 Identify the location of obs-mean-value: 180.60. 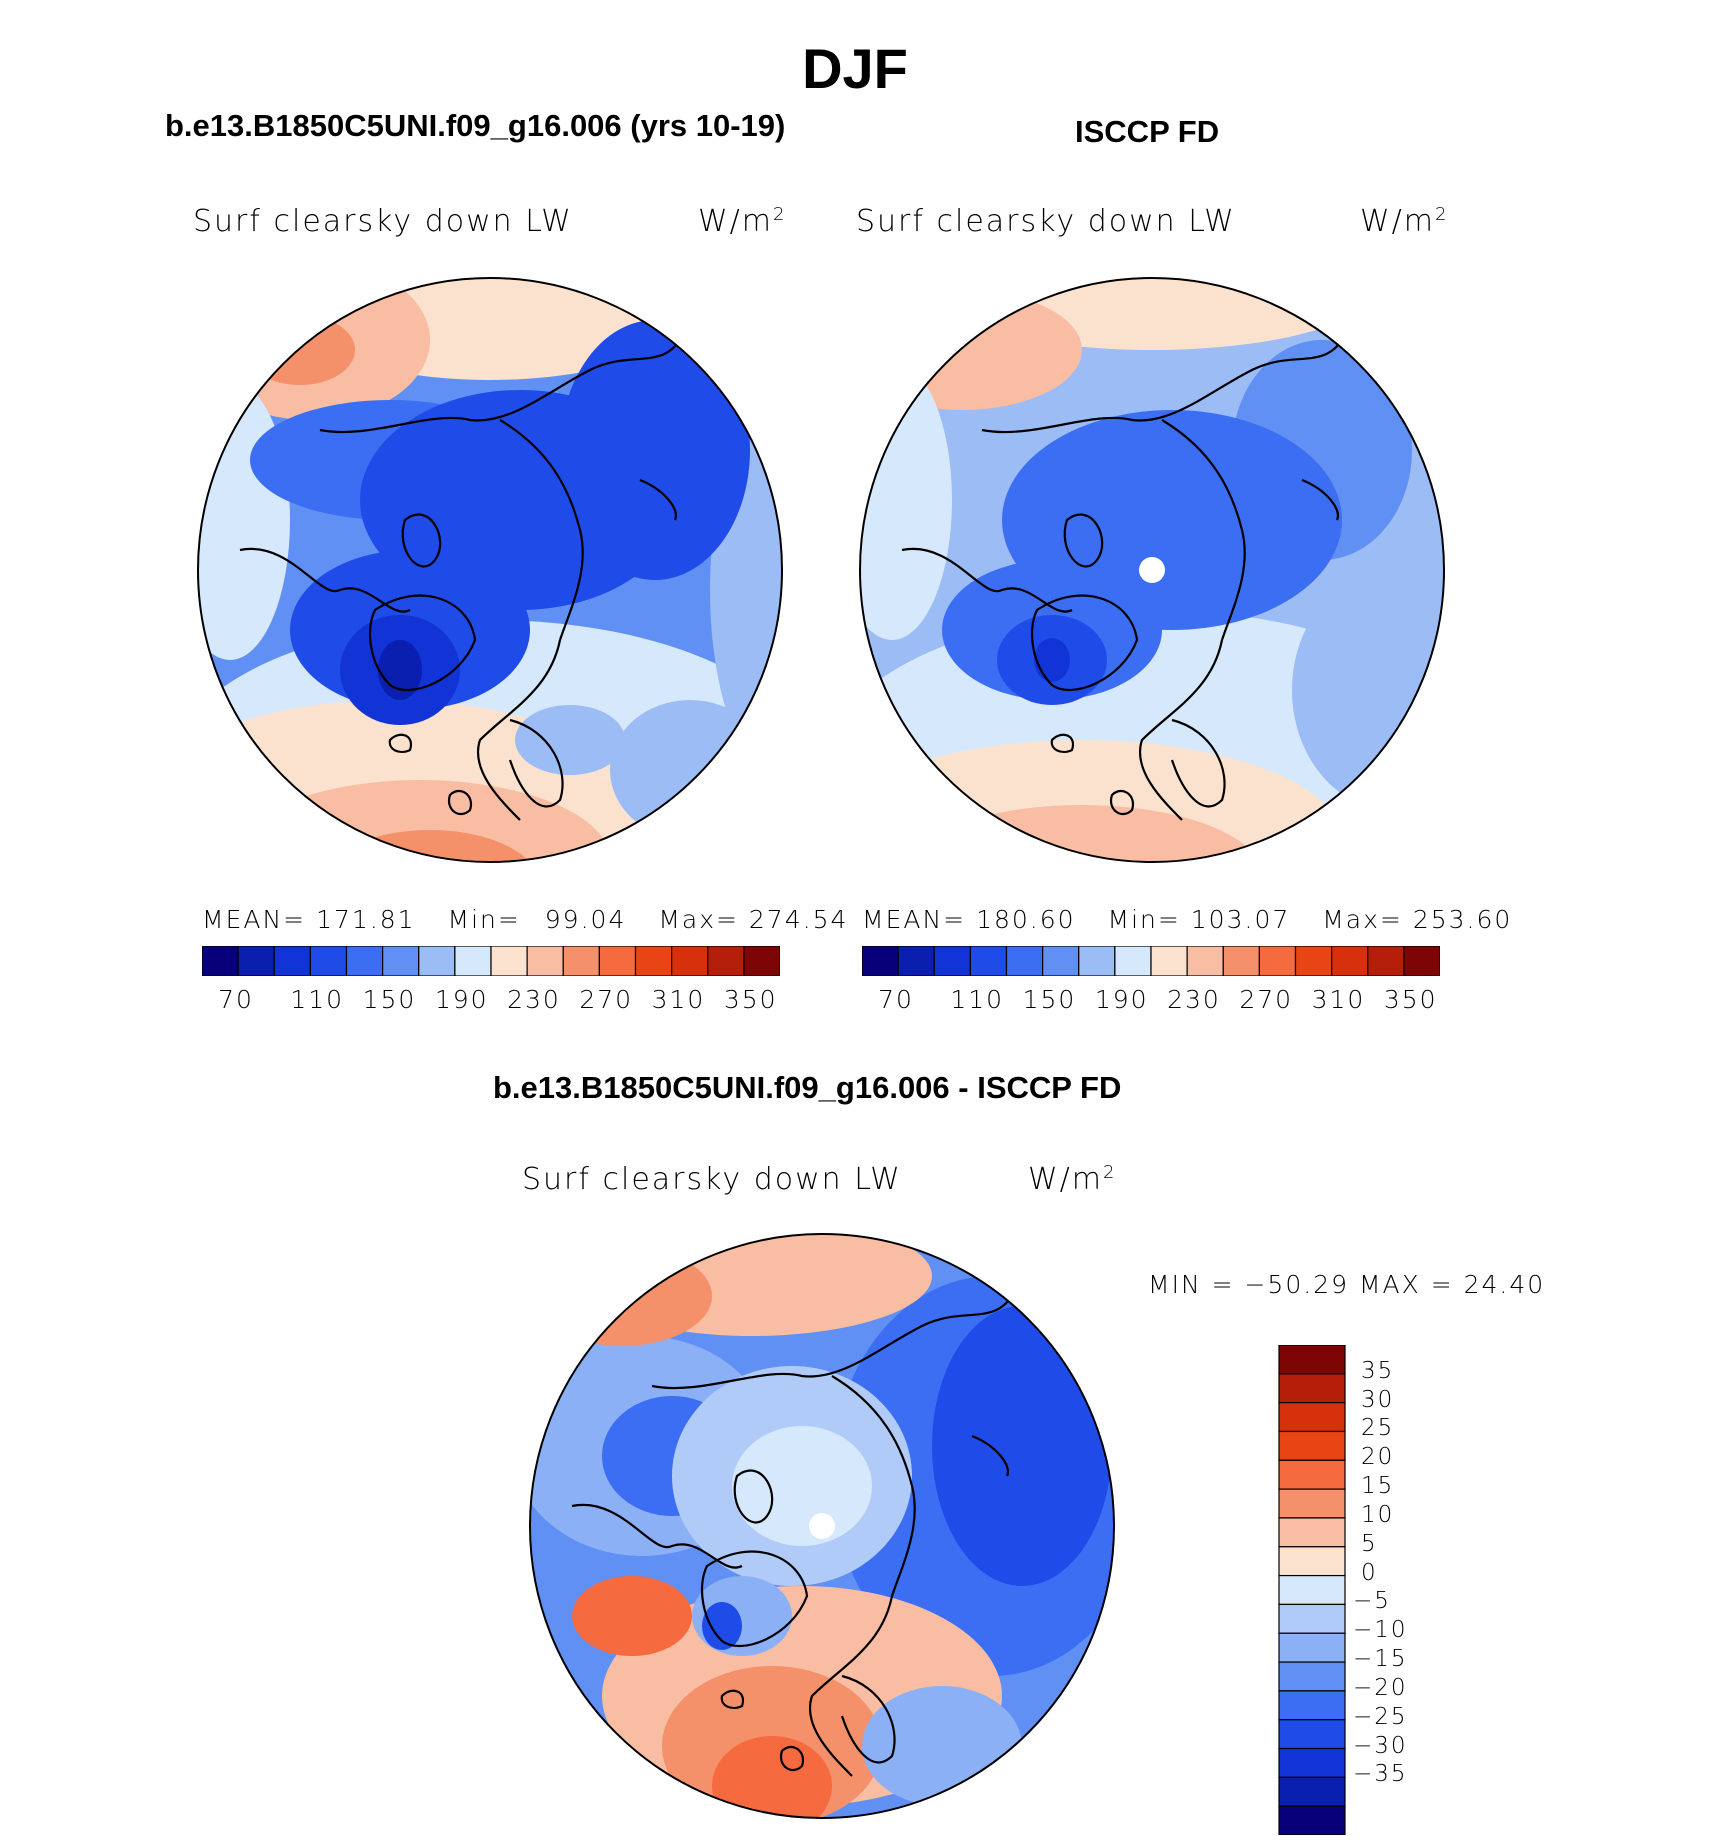
(1026, 919).